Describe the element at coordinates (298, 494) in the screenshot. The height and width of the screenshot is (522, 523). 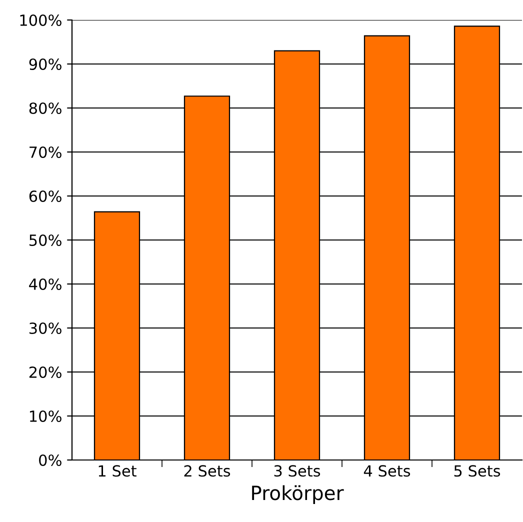
I see `x-axis-title: Prokörper` at that location.